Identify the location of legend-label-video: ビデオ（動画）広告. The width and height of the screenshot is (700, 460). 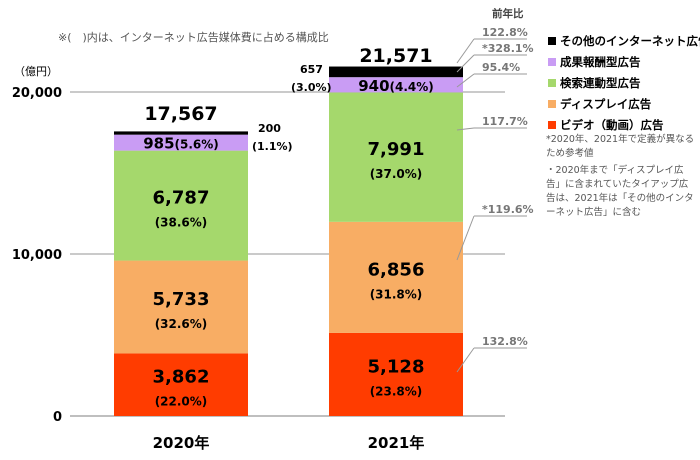
(612, 124).